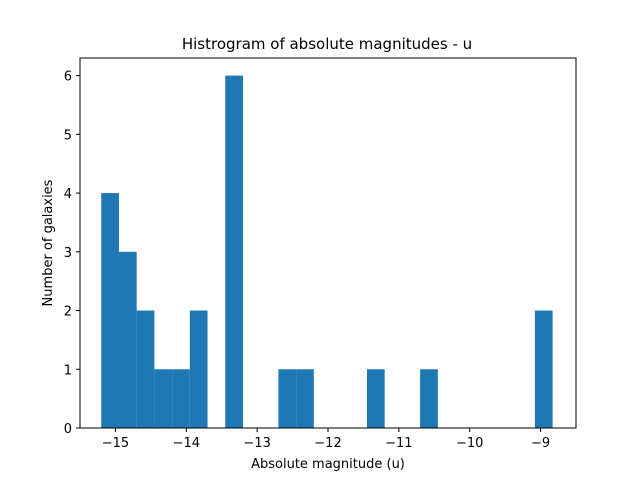 The height and width of the screenshot is (480, 640). I want to click on x-tick-label: −9, so click(540, 443).